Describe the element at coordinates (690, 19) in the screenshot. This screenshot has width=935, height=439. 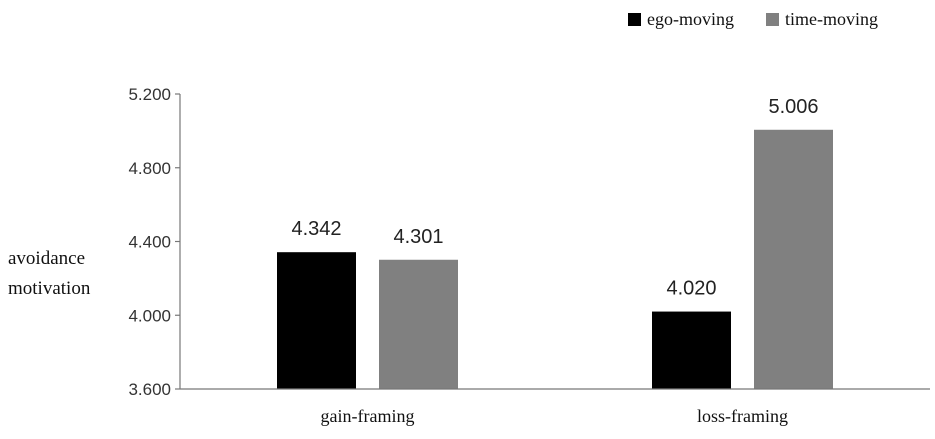
I see `legend-label: ego-moving` at that location.